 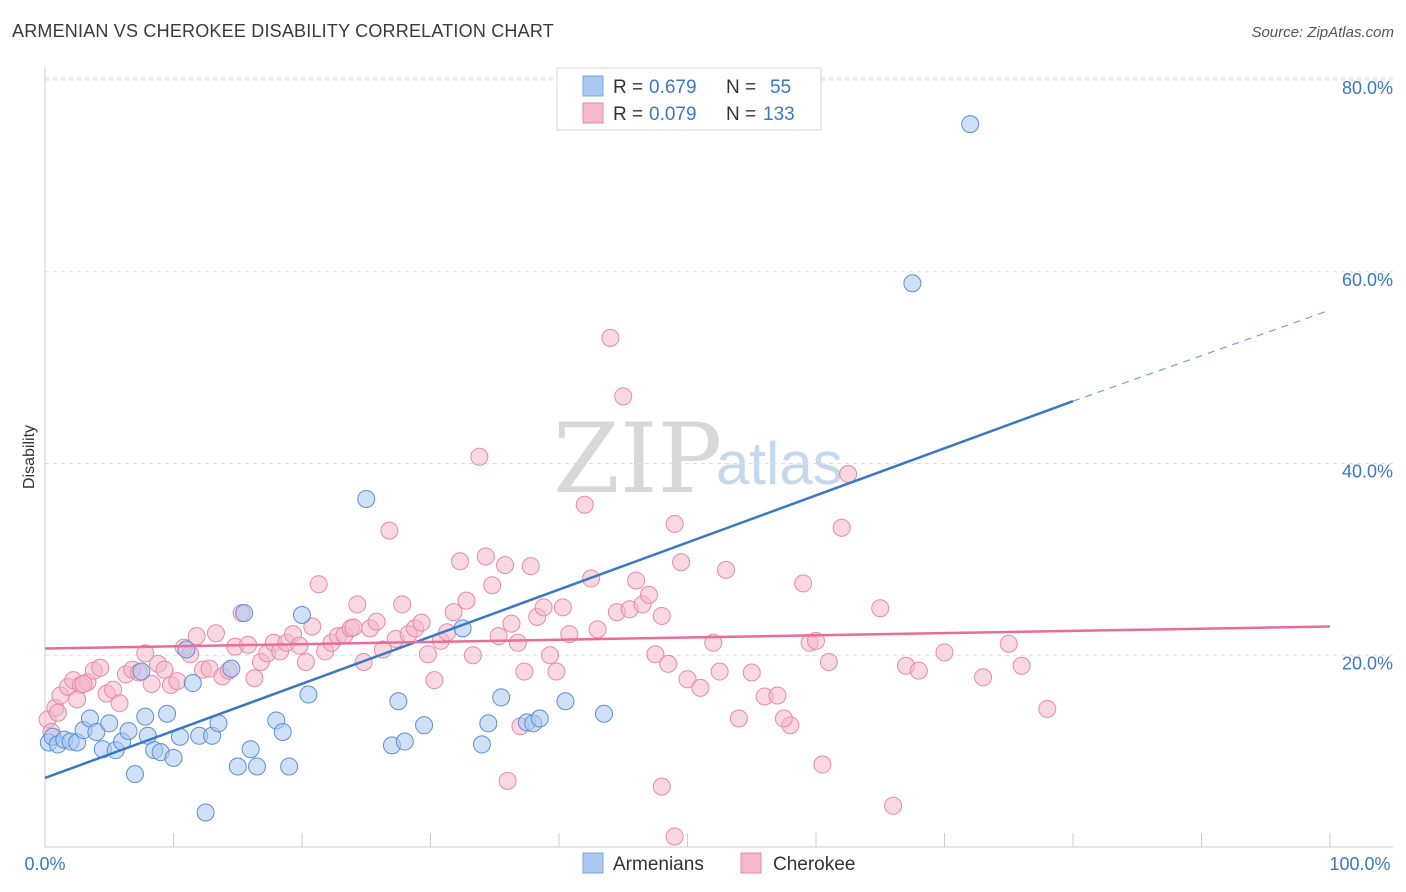 What do you see at coordinates (687, 637) in the screenshot?
I see `cherokee-trend-line` at bounding box center [687, 637].